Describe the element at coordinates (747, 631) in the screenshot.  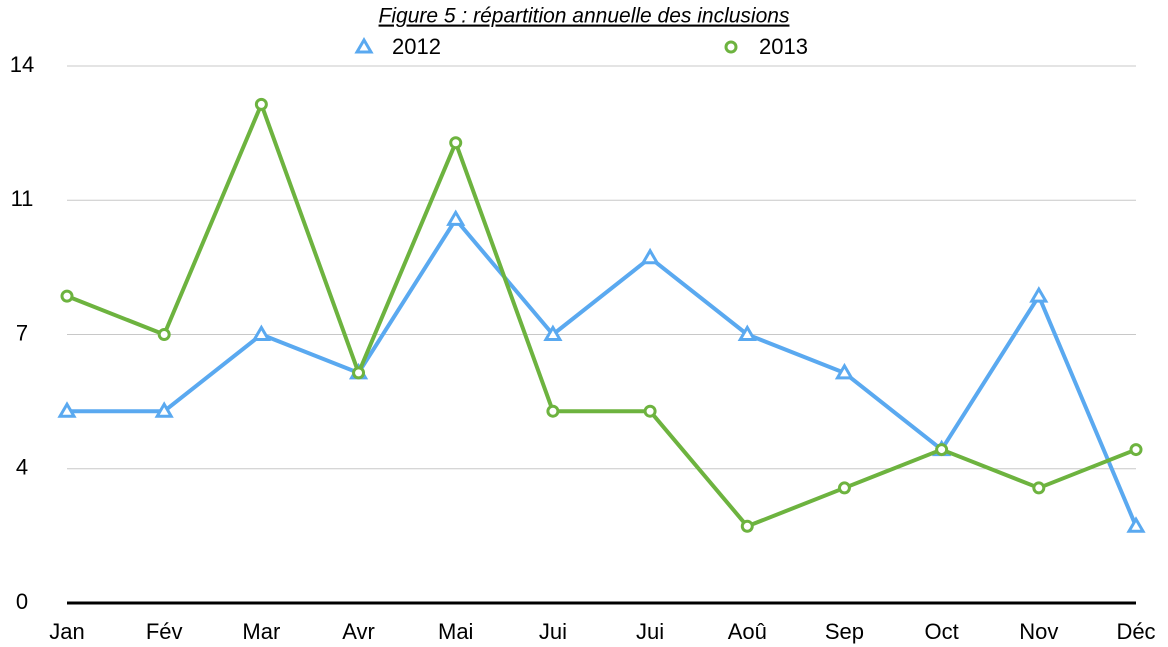
I see `x-tick-label: Aoû` at that location.